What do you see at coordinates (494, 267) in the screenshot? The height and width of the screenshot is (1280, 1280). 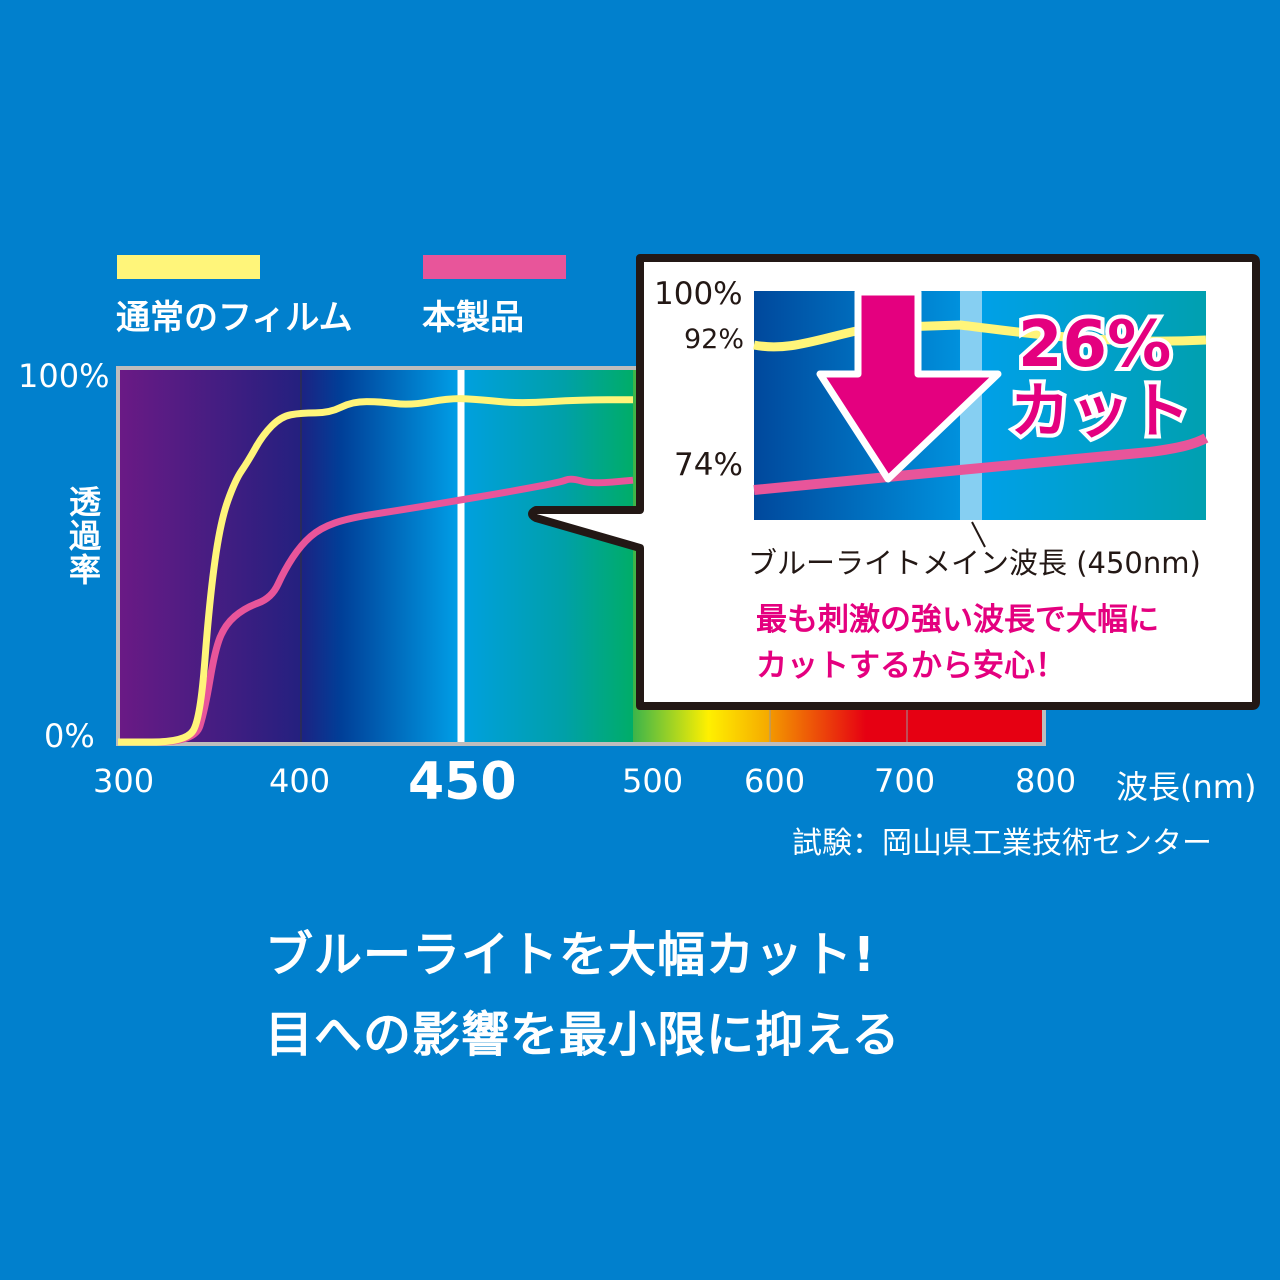 I see `legend-swatch-product` at bounding box center [494, 267].